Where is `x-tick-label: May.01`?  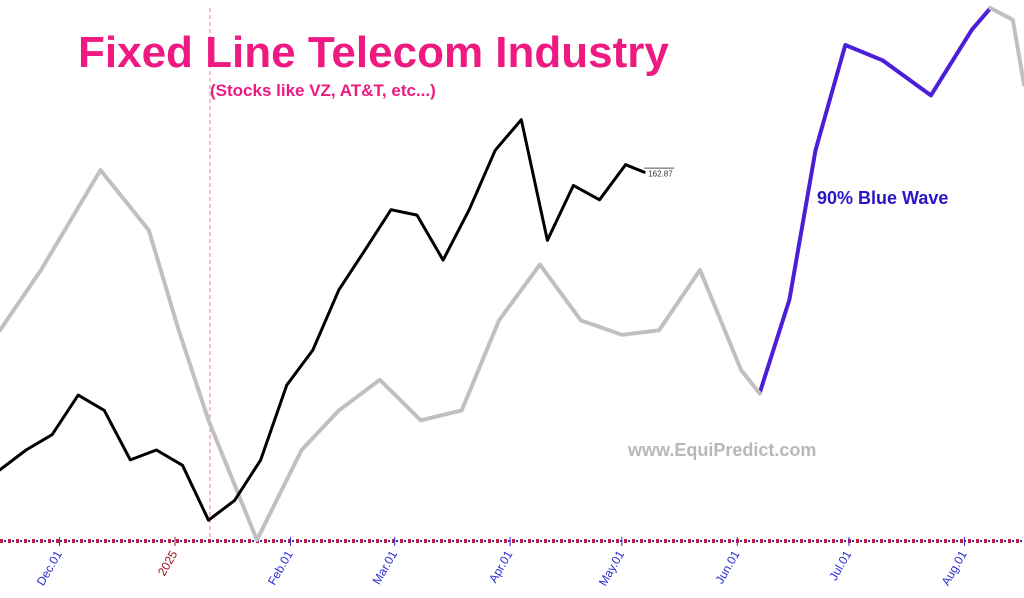
x-tick-label: May.01 is located at coordinates (612, 568).